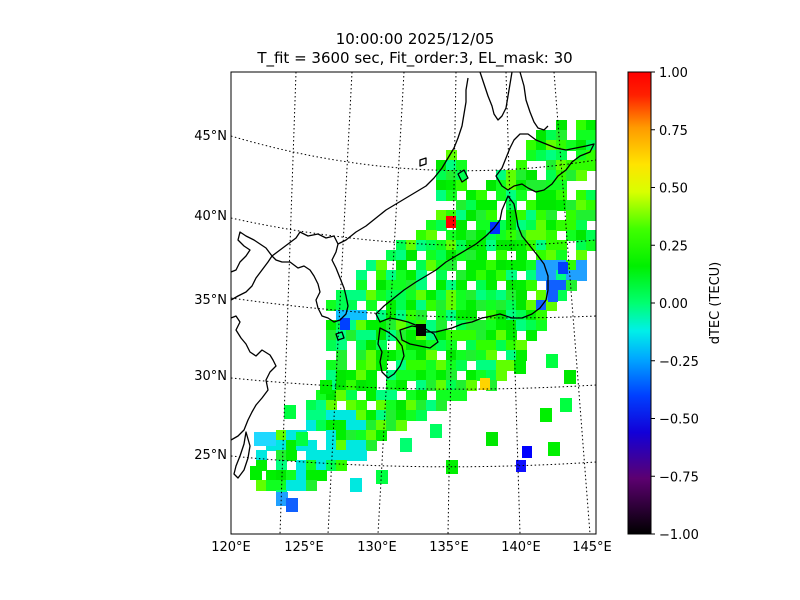  Describe the element at coordinates (377, 547) in the screenshot. I see `lon-label: 130°E` at that location.